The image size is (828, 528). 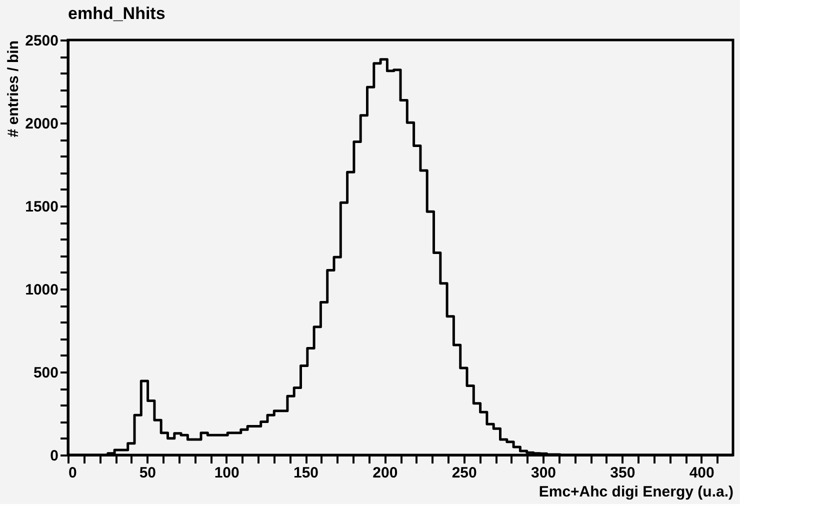 I want to click on x-tick-label: 0, so click(x=72, y=473).